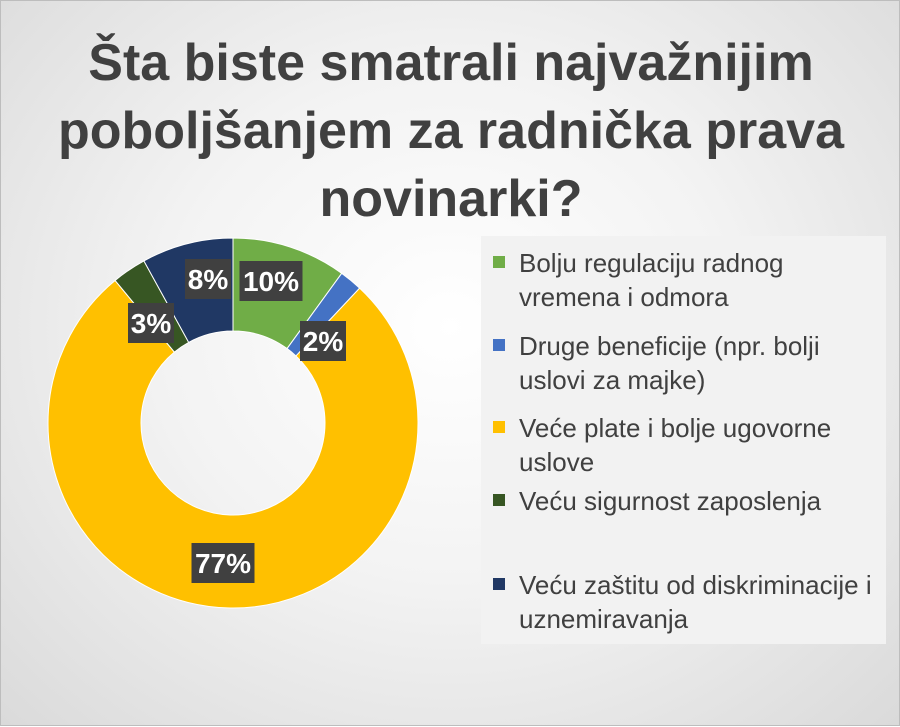 This screenshot has width=900, height=727. I want to click on legend-label-2: Veće plate i bolje ugovorne uslove, so click(675, 445).